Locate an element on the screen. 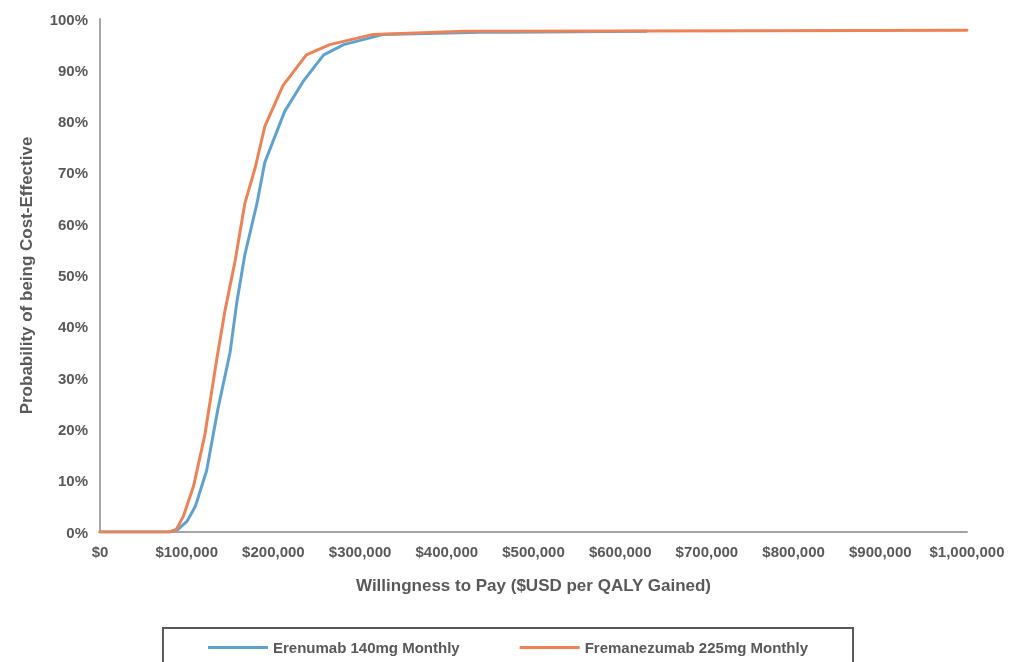  x-tick-label: $1,000,000 is located at coordinates (967, 551).